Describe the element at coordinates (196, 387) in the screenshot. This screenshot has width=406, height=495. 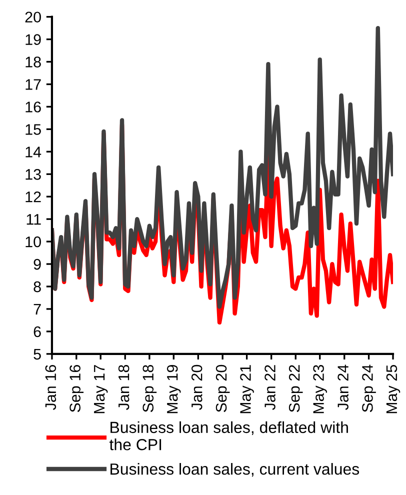
I see `x-tick-label: Jan 20` at that location.